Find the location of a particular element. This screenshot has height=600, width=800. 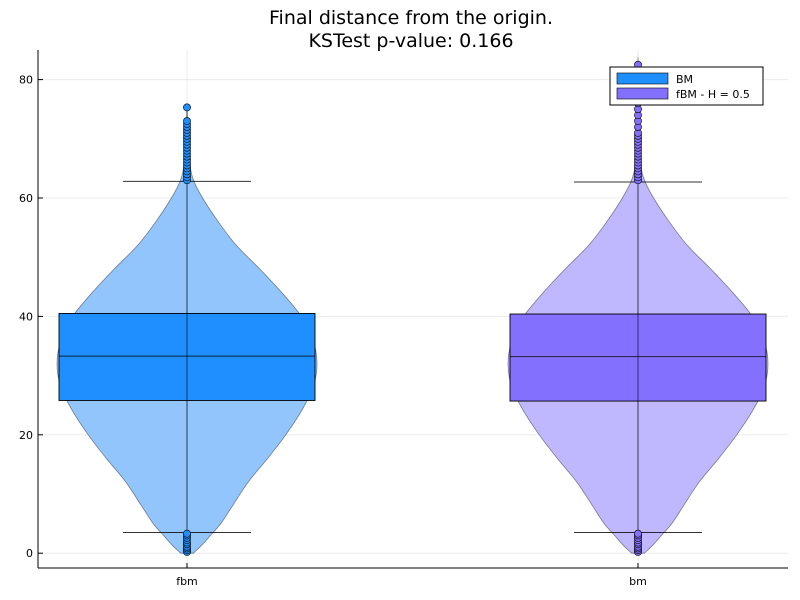

legend-swatch-fbm is located at coordinates (642, 93).